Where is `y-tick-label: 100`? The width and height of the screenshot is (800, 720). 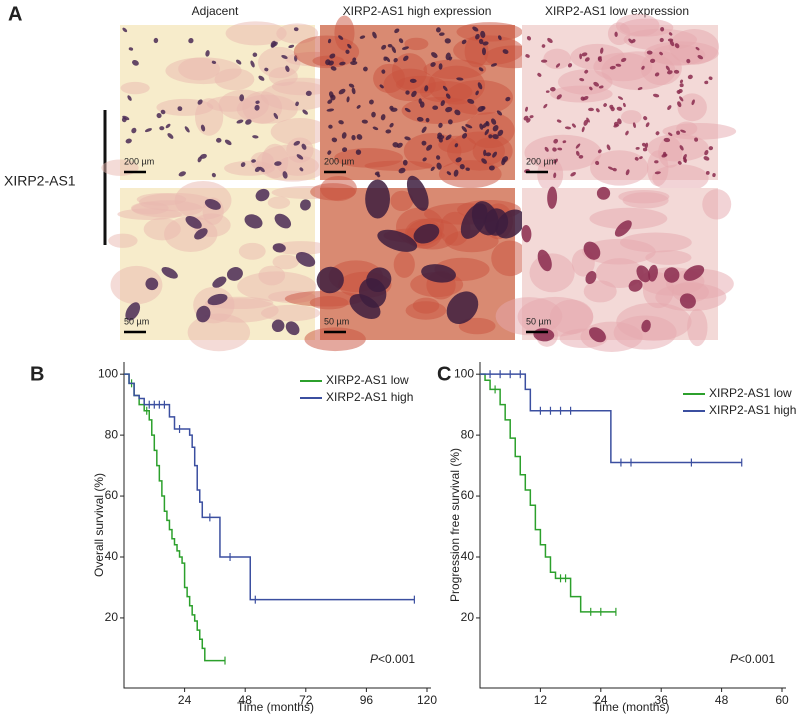 y-tick-label: 100 is located at coordinates (464, 373).